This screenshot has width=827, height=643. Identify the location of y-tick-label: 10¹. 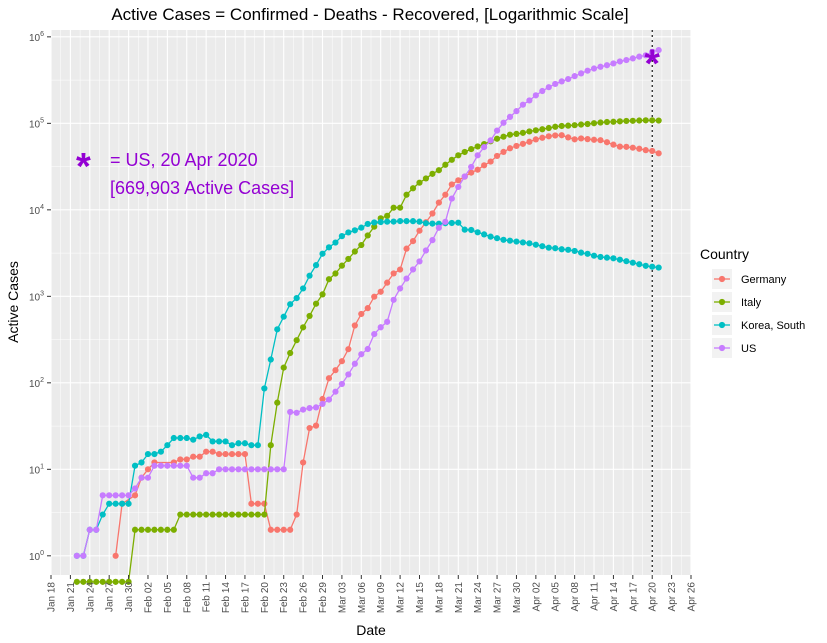
(36, 469).